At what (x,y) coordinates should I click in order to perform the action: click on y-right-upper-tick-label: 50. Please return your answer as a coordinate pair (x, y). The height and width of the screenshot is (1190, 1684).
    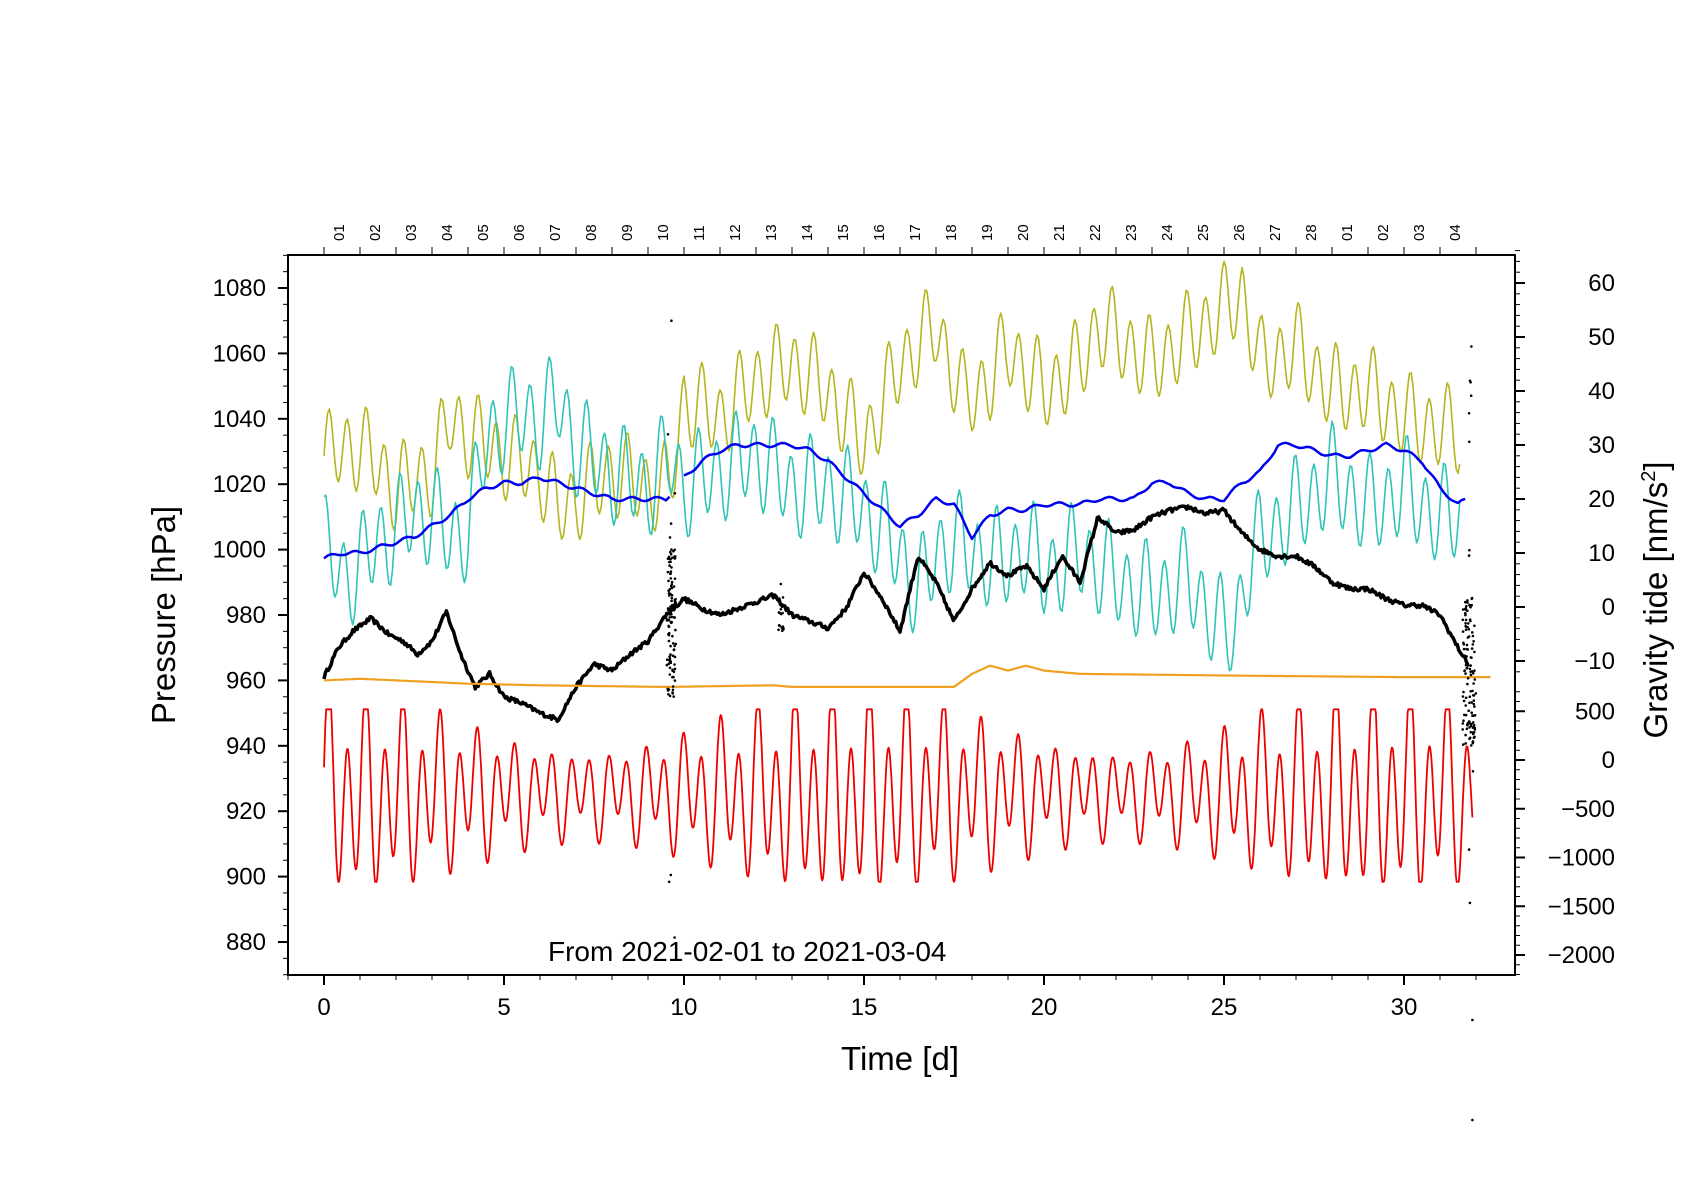
    Looking at the image, I should click on (1601, 337).